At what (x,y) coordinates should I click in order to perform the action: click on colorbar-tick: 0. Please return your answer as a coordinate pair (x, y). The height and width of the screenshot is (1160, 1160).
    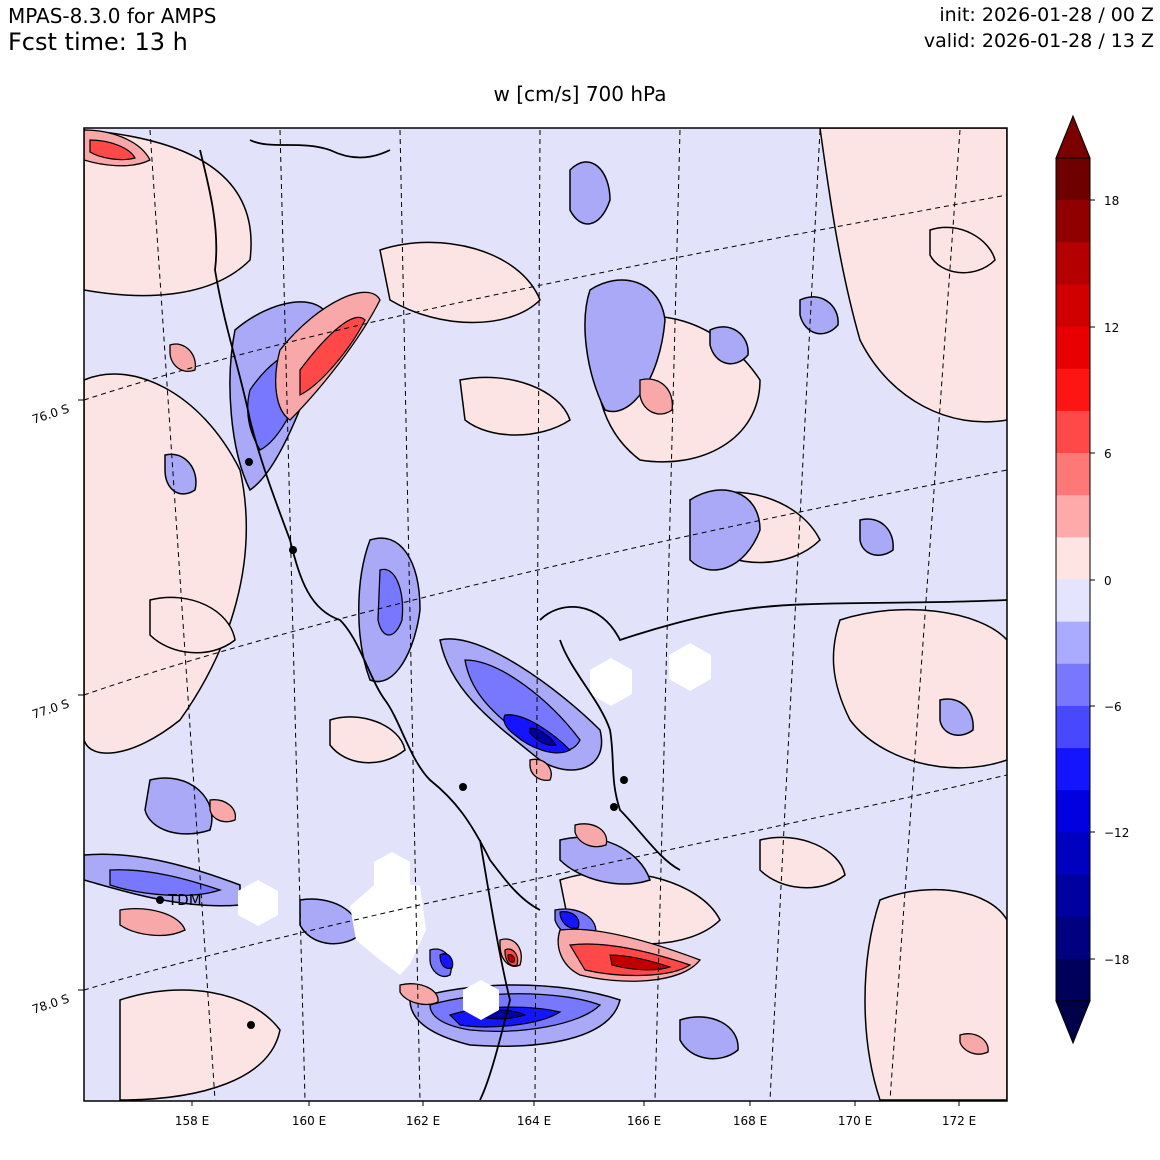
    Looking at the image, I should click on (1108, 581).